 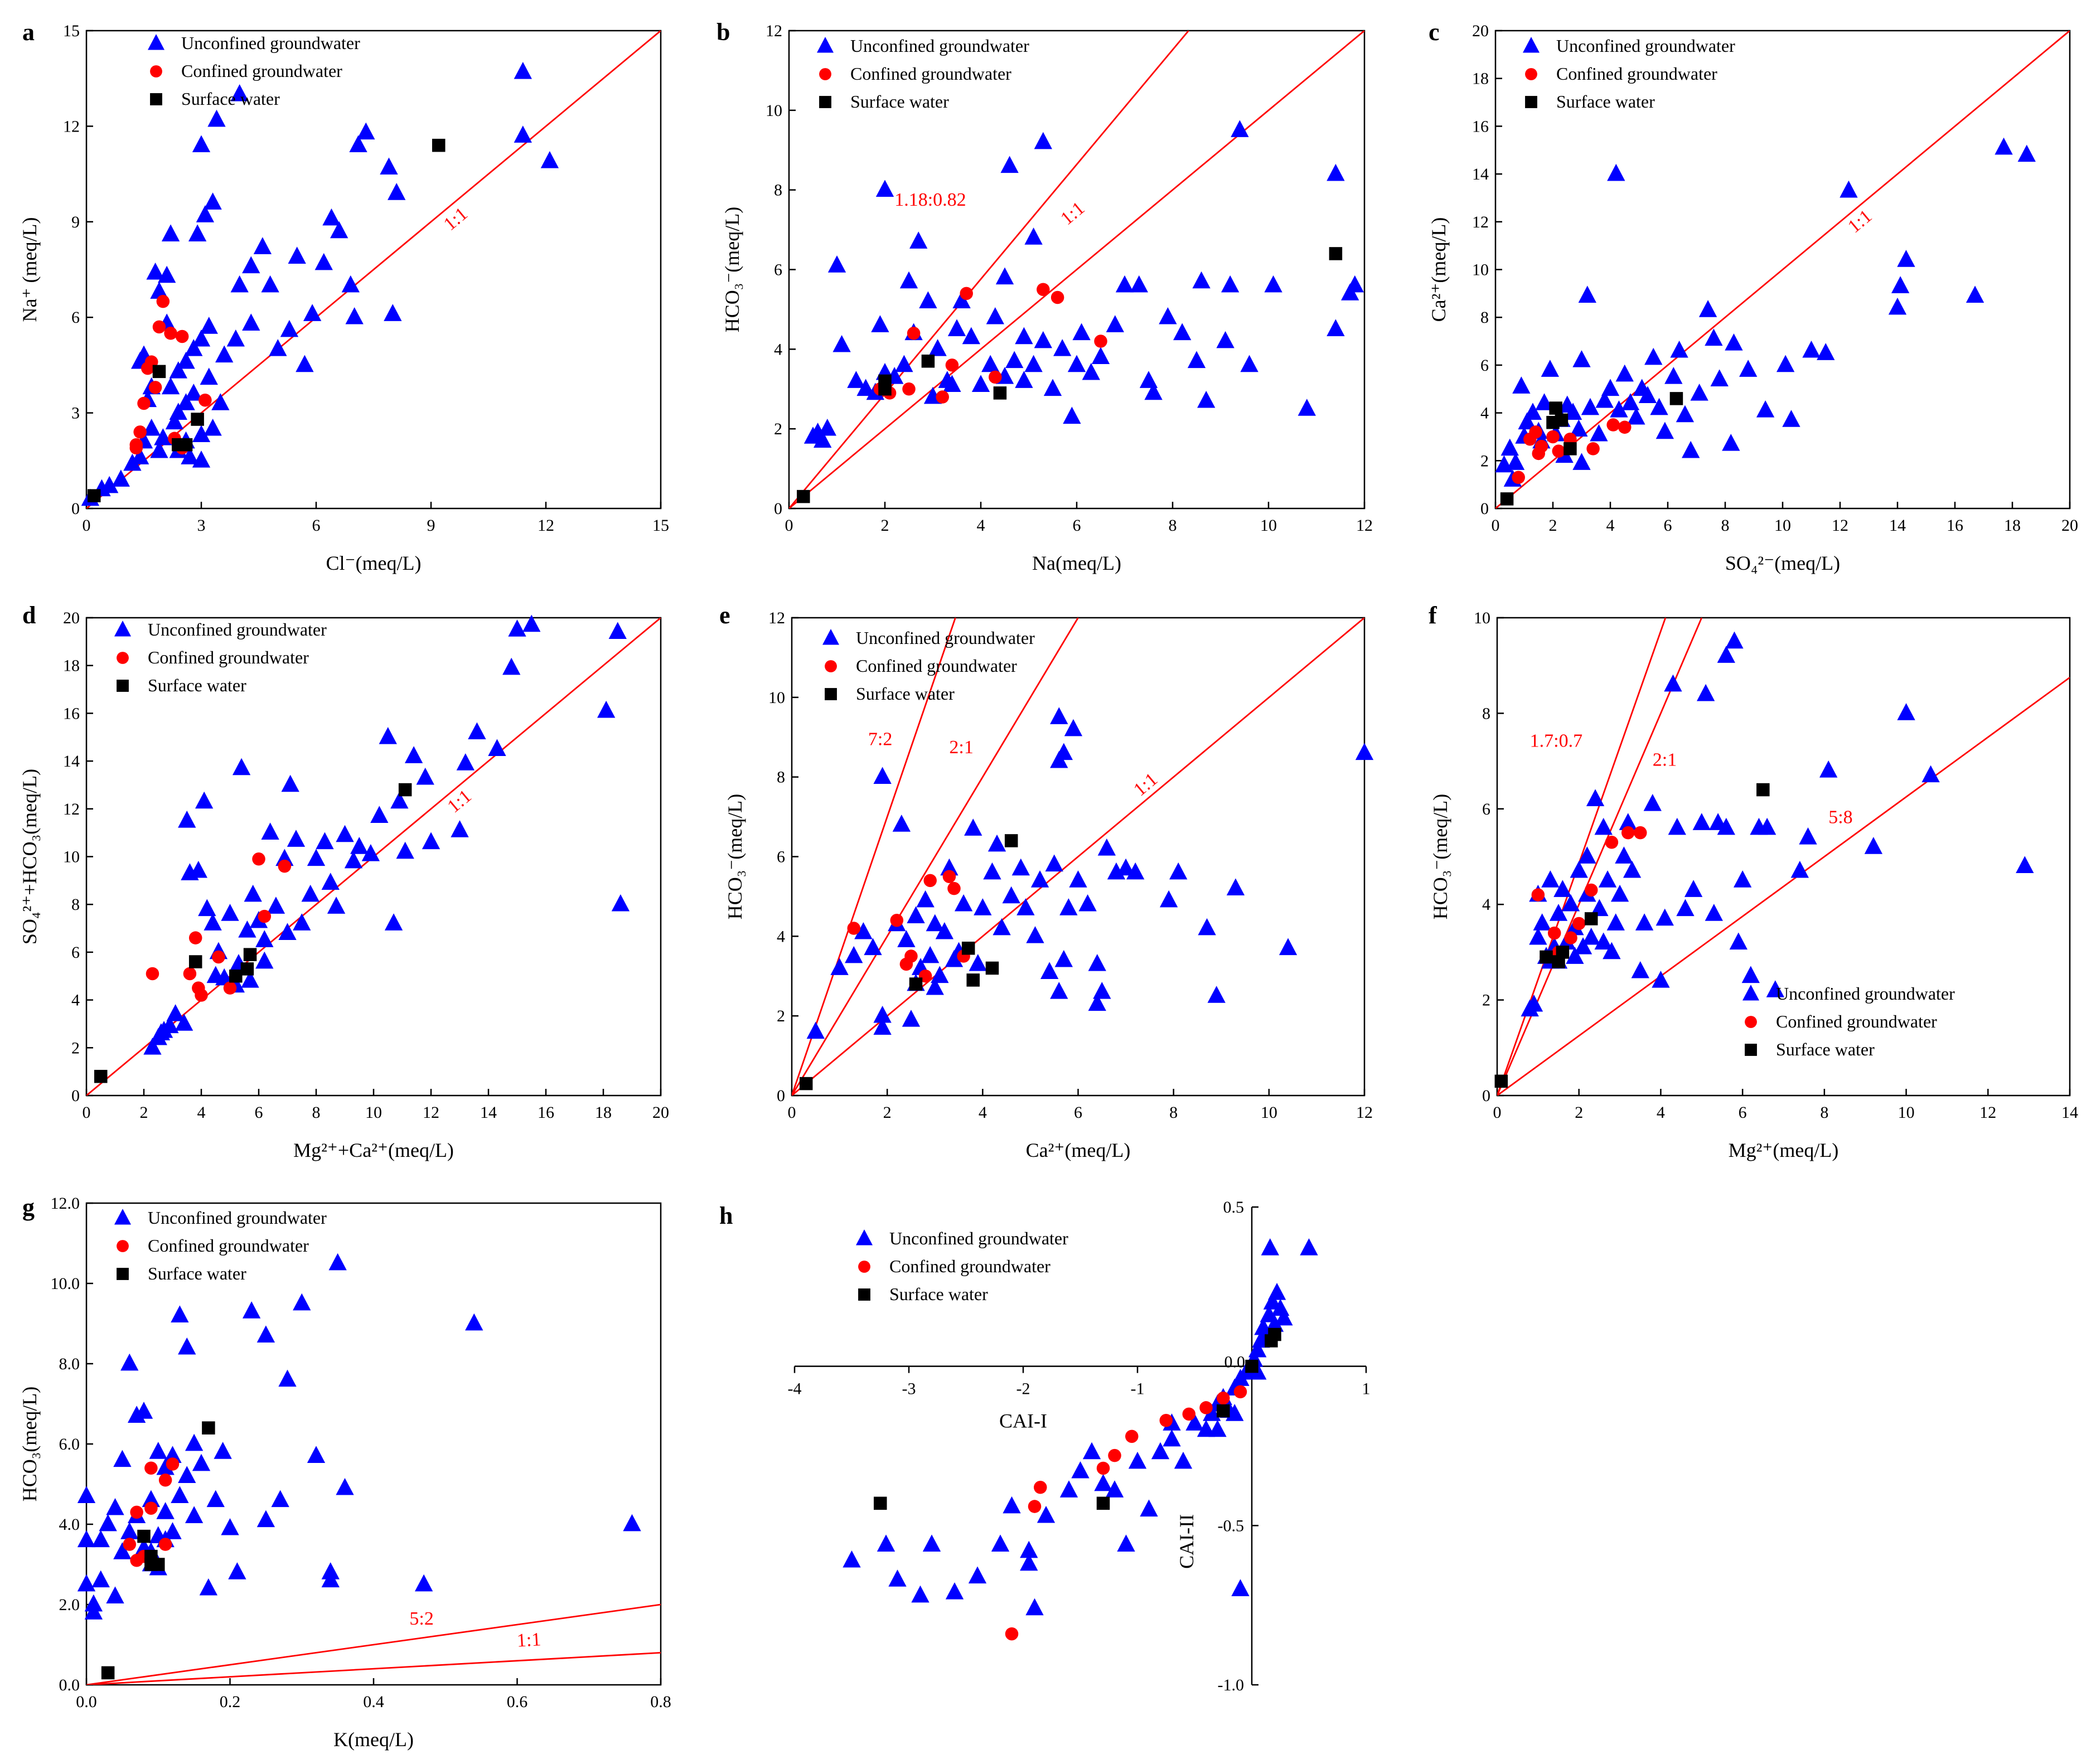 What do you see at coordinates (316, 1112) in the screenshot?
I see `x-tick-label: 8` at bounding box center [316, 1112].